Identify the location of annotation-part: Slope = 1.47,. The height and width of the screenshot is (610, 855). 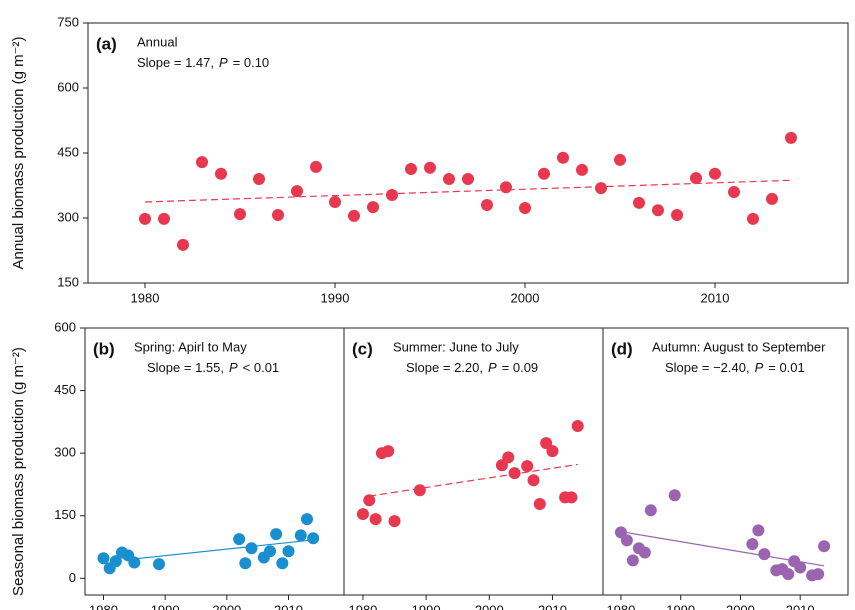
(175, 62).